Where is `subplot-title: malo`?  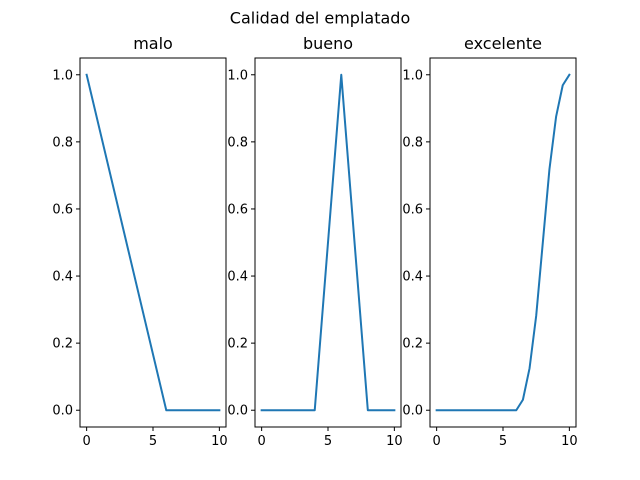 subplot-title: malo is located at coordinates (153, 43).